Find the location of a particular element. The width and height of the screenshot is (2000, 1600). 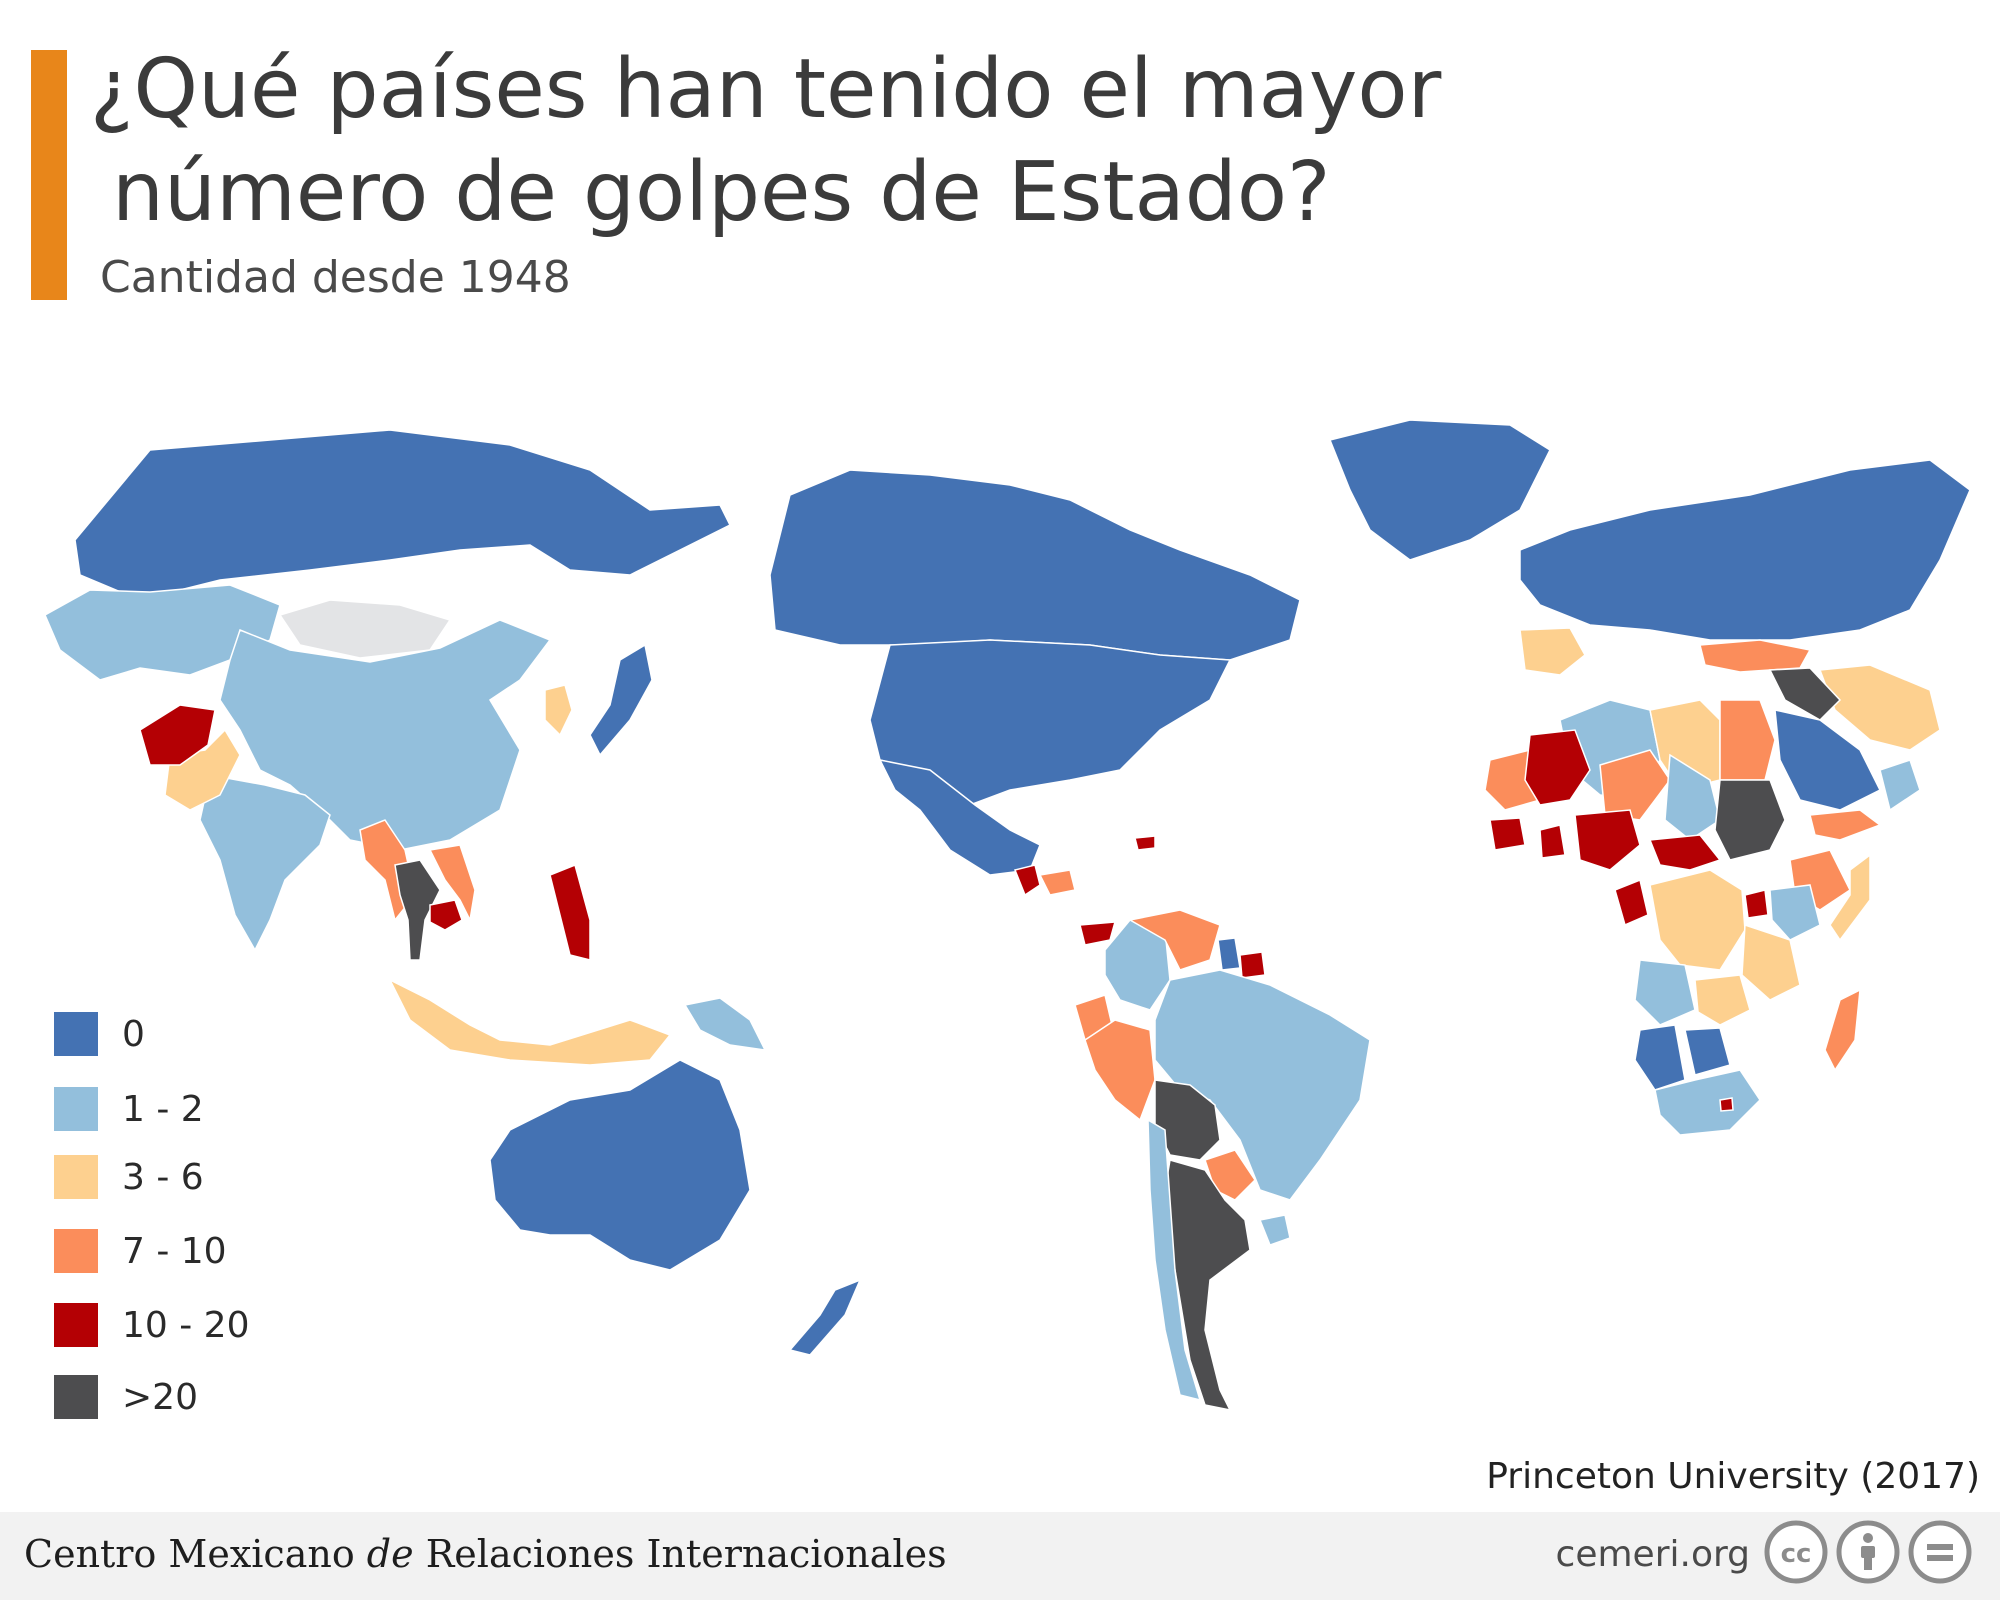

legend-label: 0 is located at coordinates (133, 1034).